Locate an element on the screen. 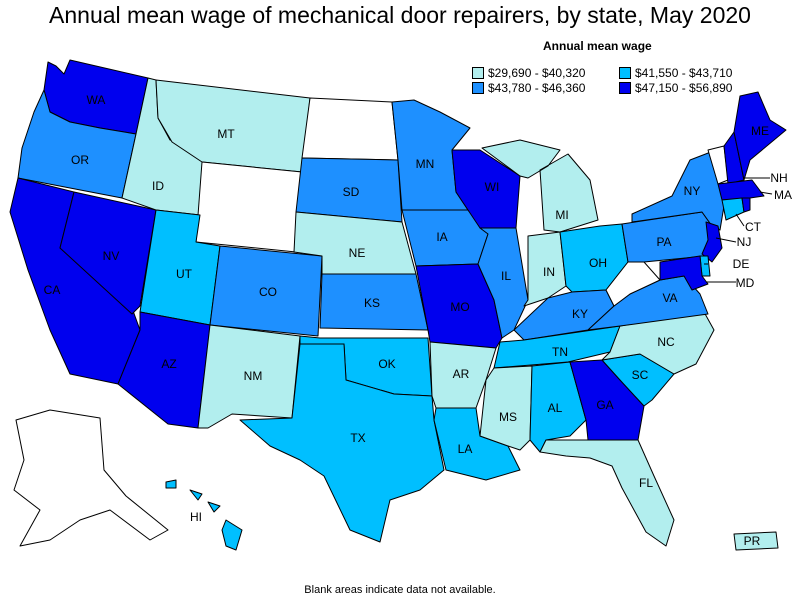 The width and height of the screenshot is (800, 600). state-label-NV: NV is located at coordinates (111, 256).